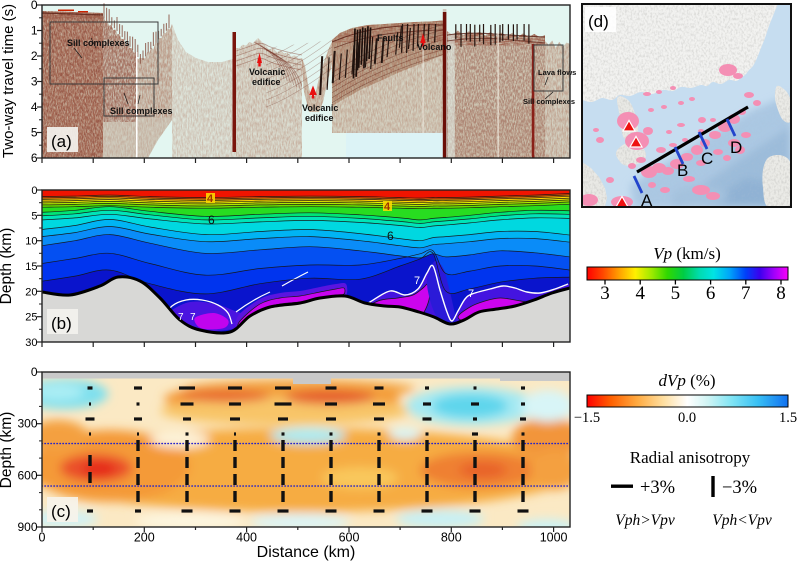 This screenshot has height=569, width=800. What do you see at coordinates (690, 457) in the screenshot?
I see `svg-text: Radial anisotropy` at bounding box center [690, 457].